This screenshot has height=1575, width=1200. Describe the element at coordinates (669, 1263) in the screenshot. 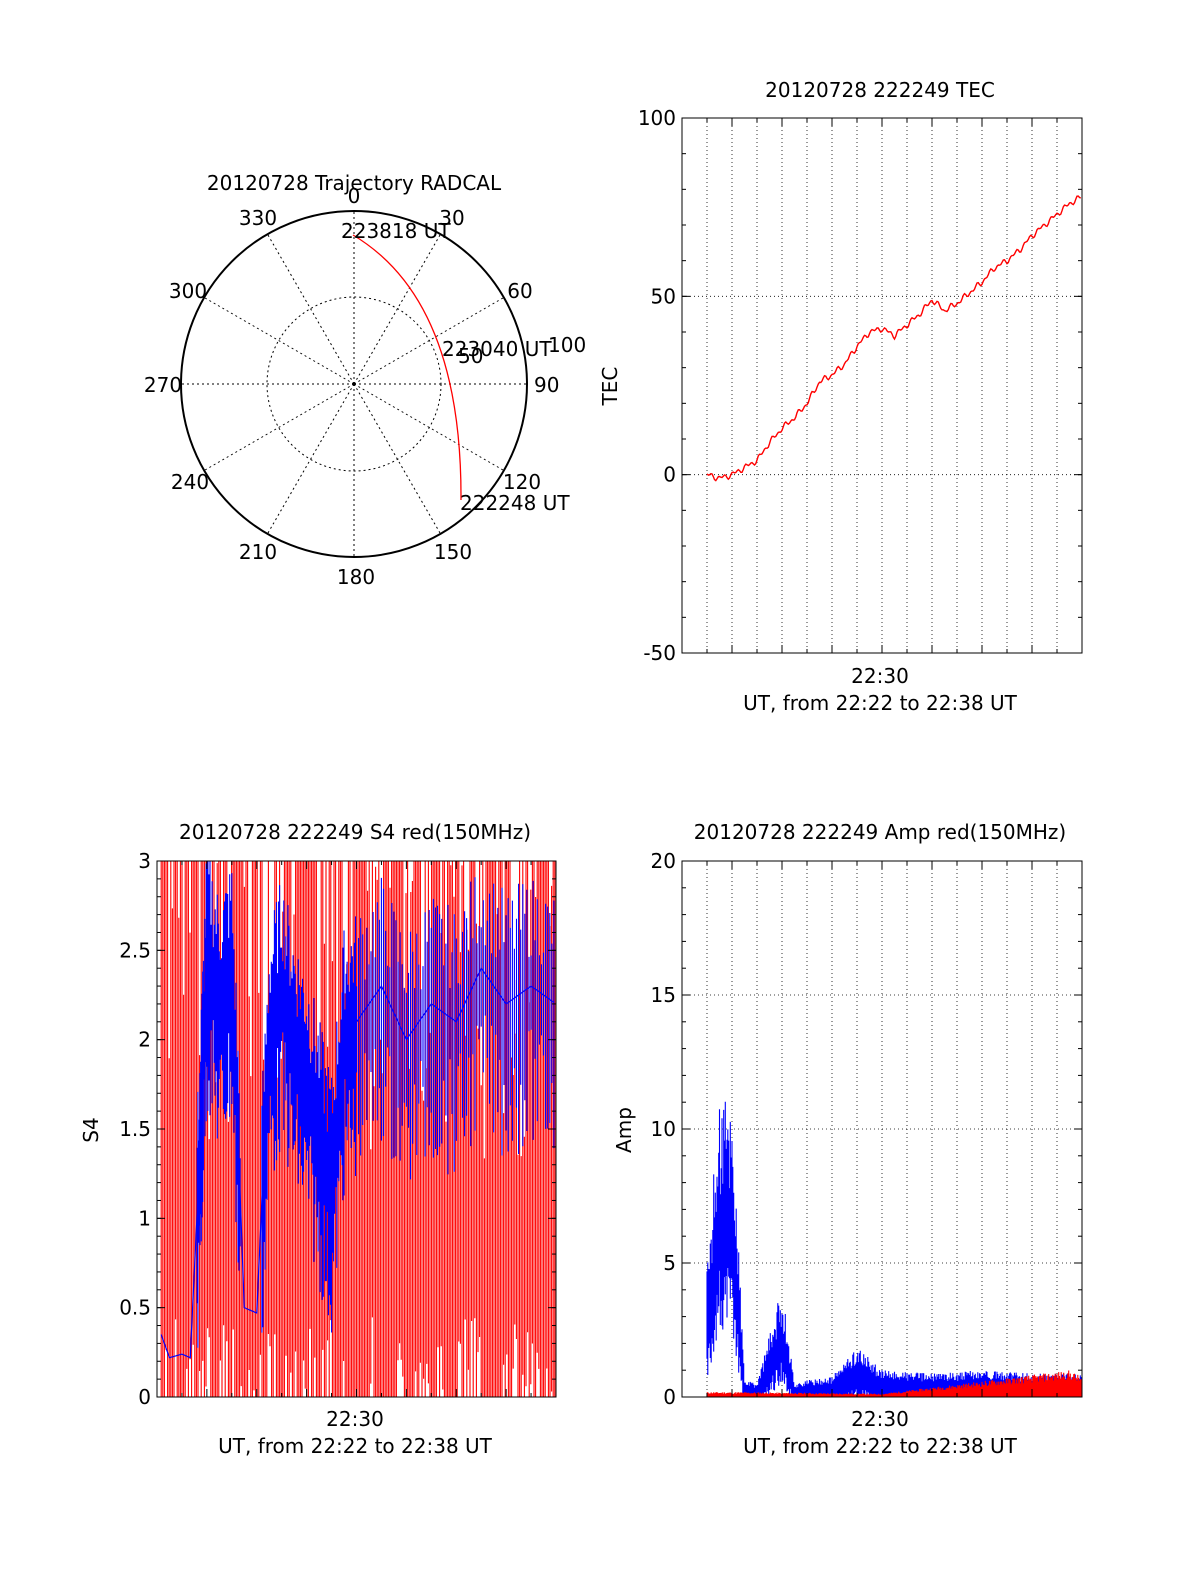

I see `y-tick-label: 5` at that location.